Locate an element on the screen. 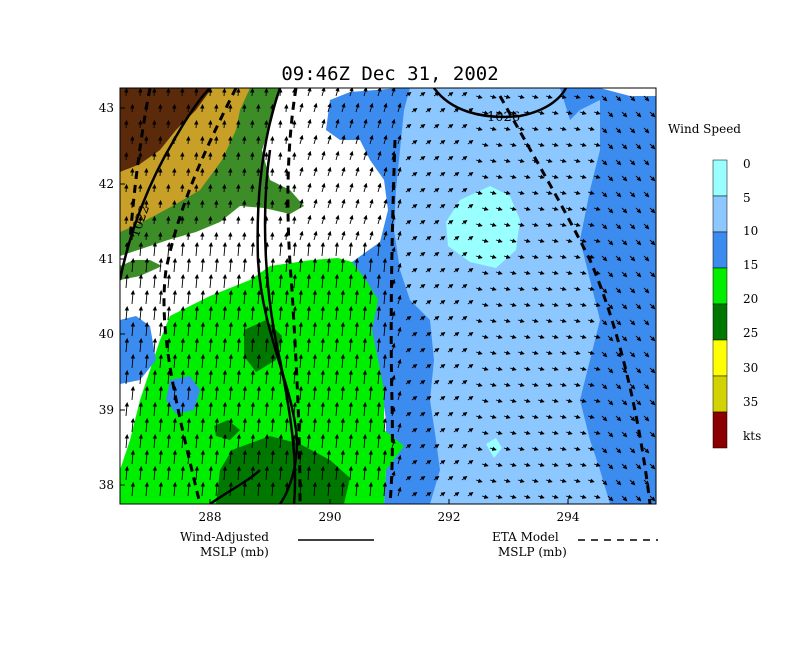 The height and width of the screenshot is (650, 800). colorbar-label: 5 is located at coordinates (747, 198).